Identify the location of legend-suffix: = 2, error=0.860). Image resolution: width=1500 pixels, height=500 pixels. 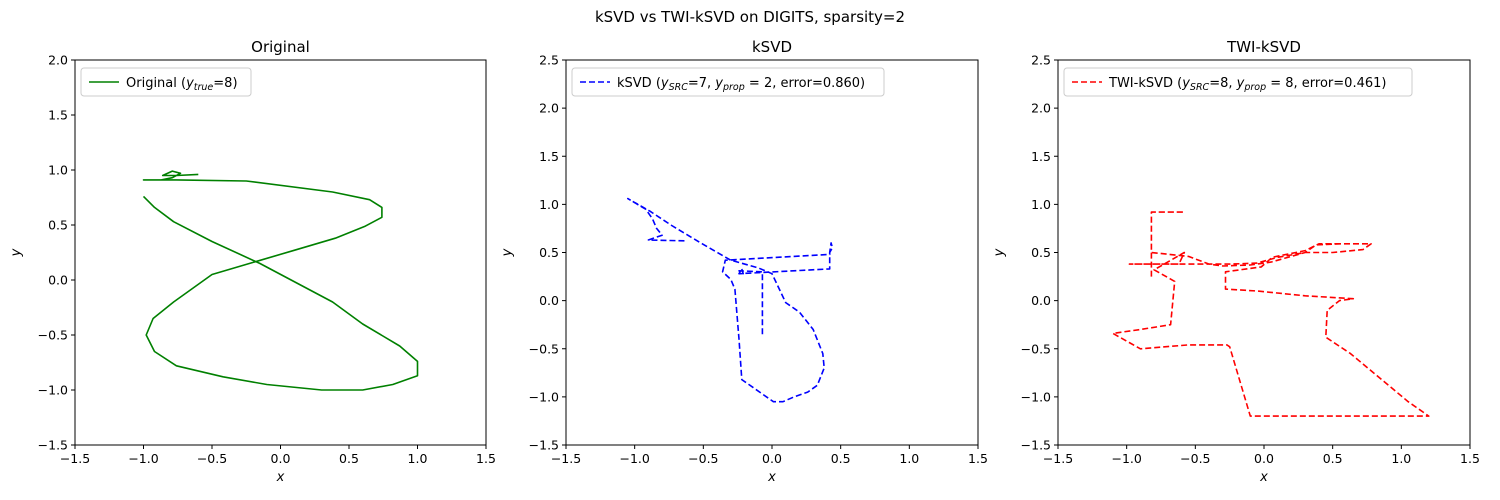
(805, 83).